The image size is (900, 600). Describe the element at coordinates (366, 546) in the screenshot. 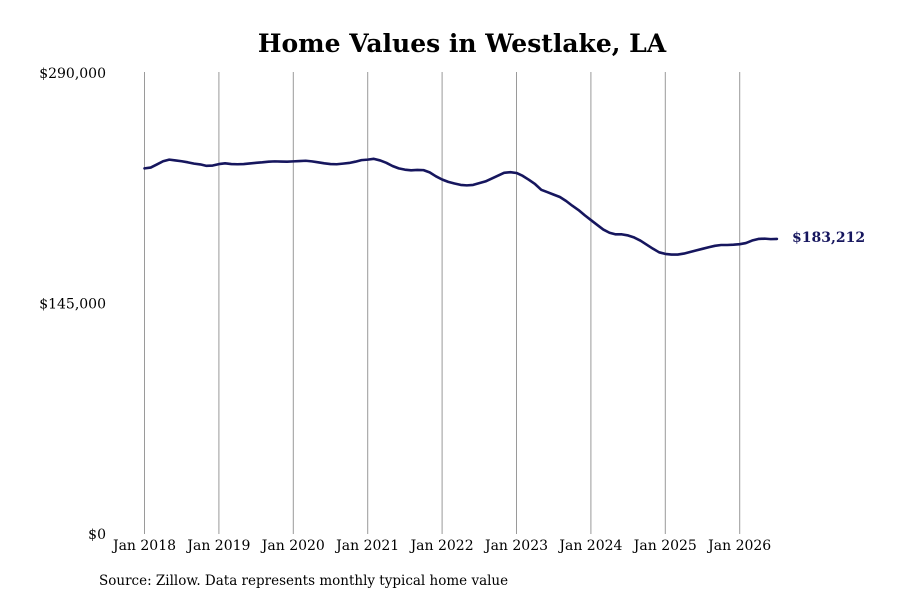

I see `x-tick-label-jan-2021: Jan 2021` at that location.